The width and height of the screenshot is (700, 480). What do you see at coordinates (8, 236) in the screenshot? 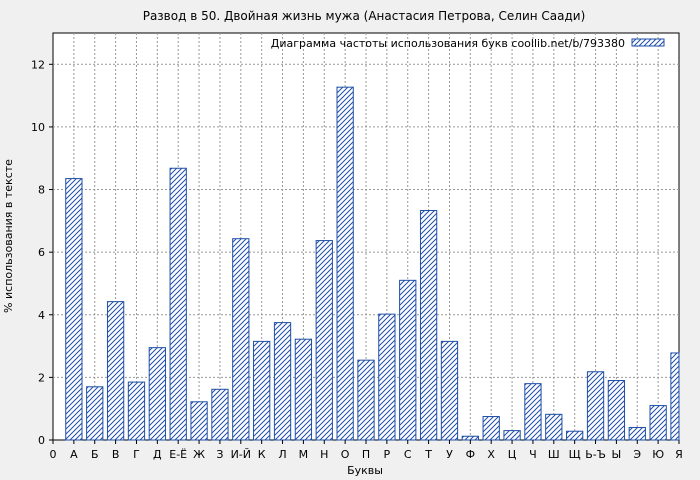
I see `y-axis-label: % использования в тексте` at bounding box center [8, 236].